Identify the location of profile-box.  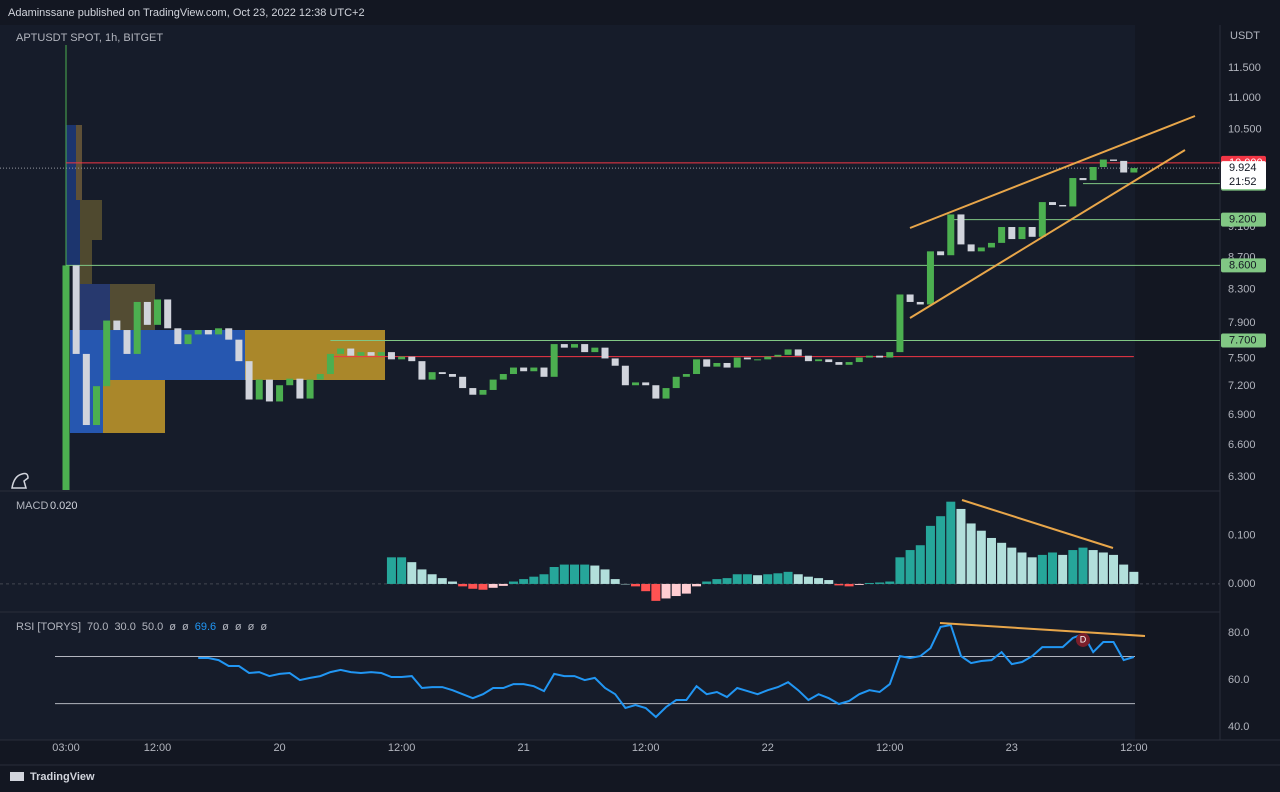
(134, 406).